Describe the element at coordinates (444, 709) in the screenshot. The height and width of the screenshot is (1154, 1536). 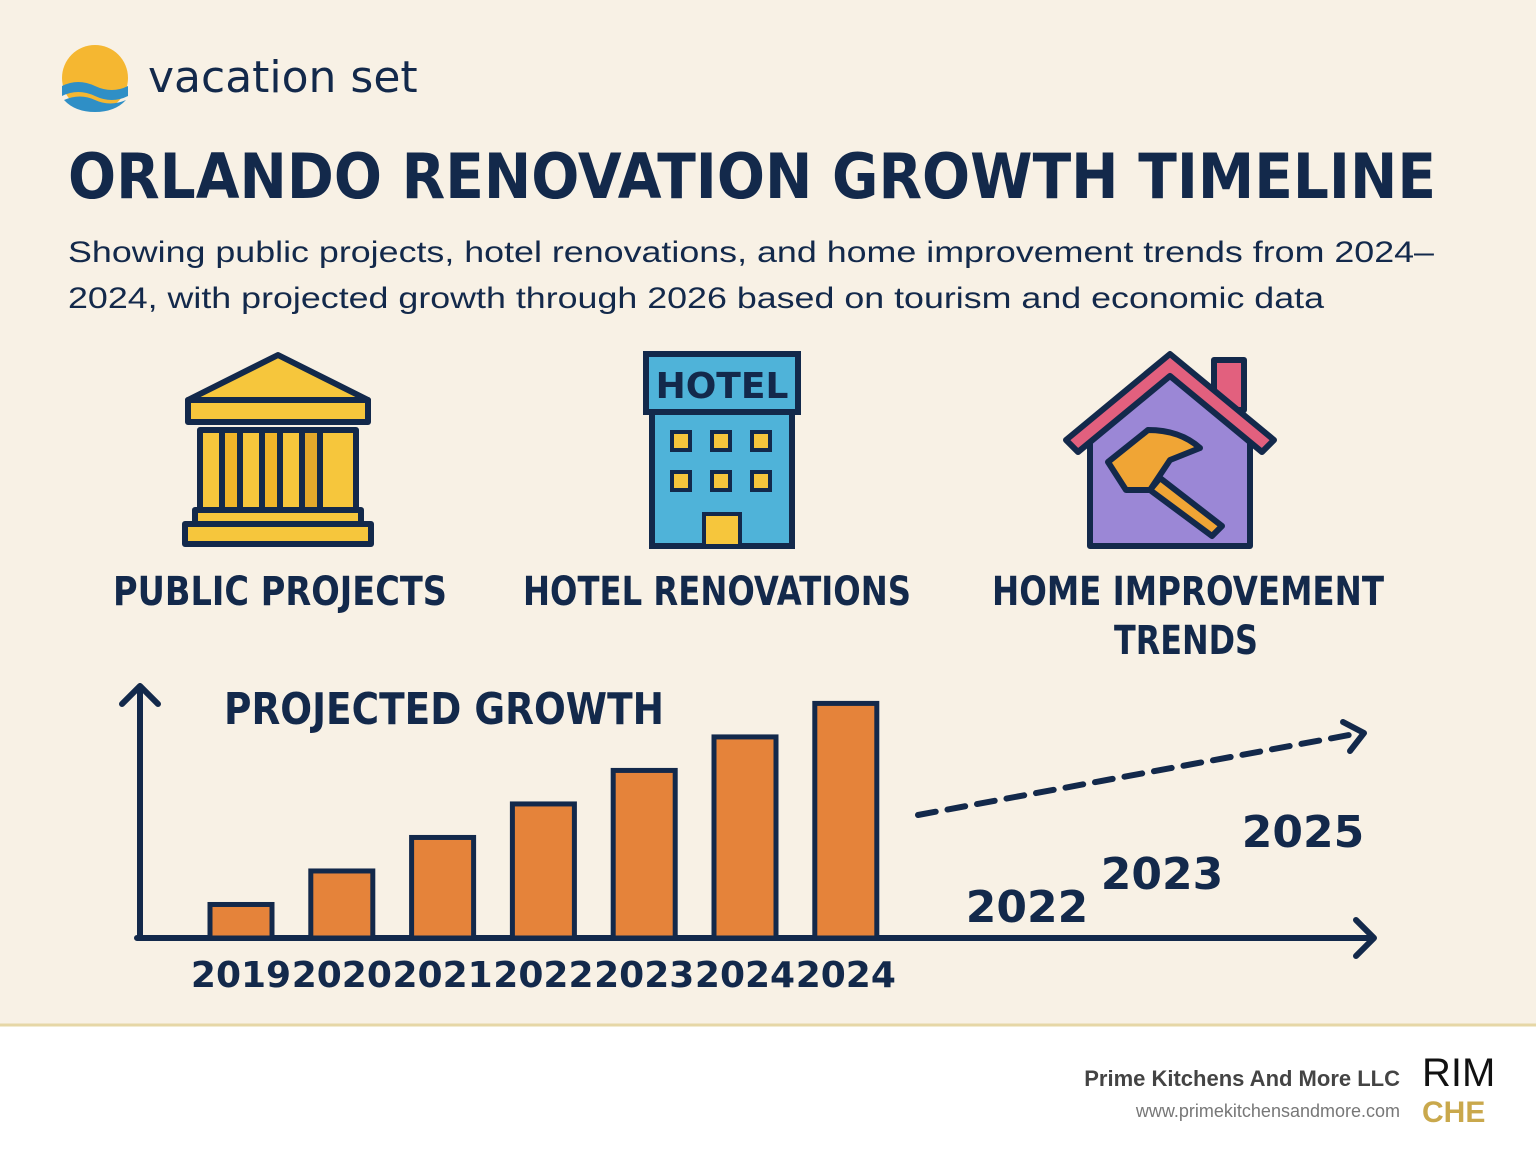
I see `chart-title: PROJECTED GROWTH` at that location.